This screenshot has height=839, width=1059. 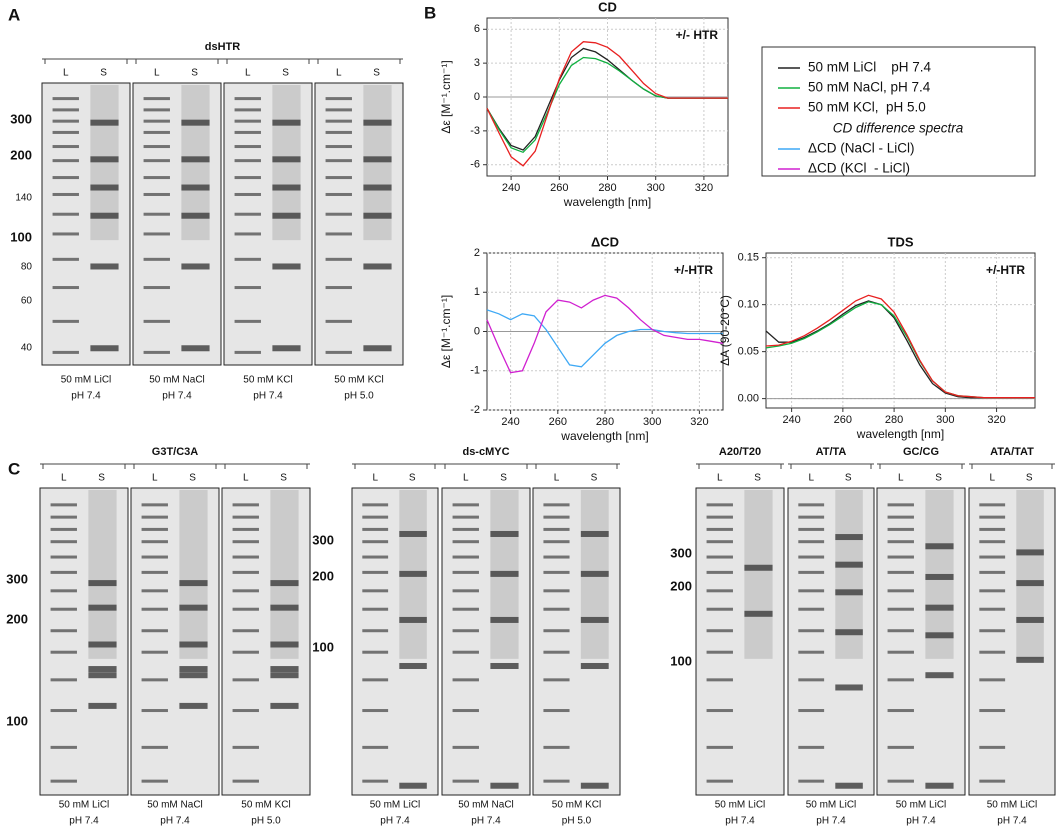 I want to click on y-tick-label: 0.05, so click(x=748, y=352).